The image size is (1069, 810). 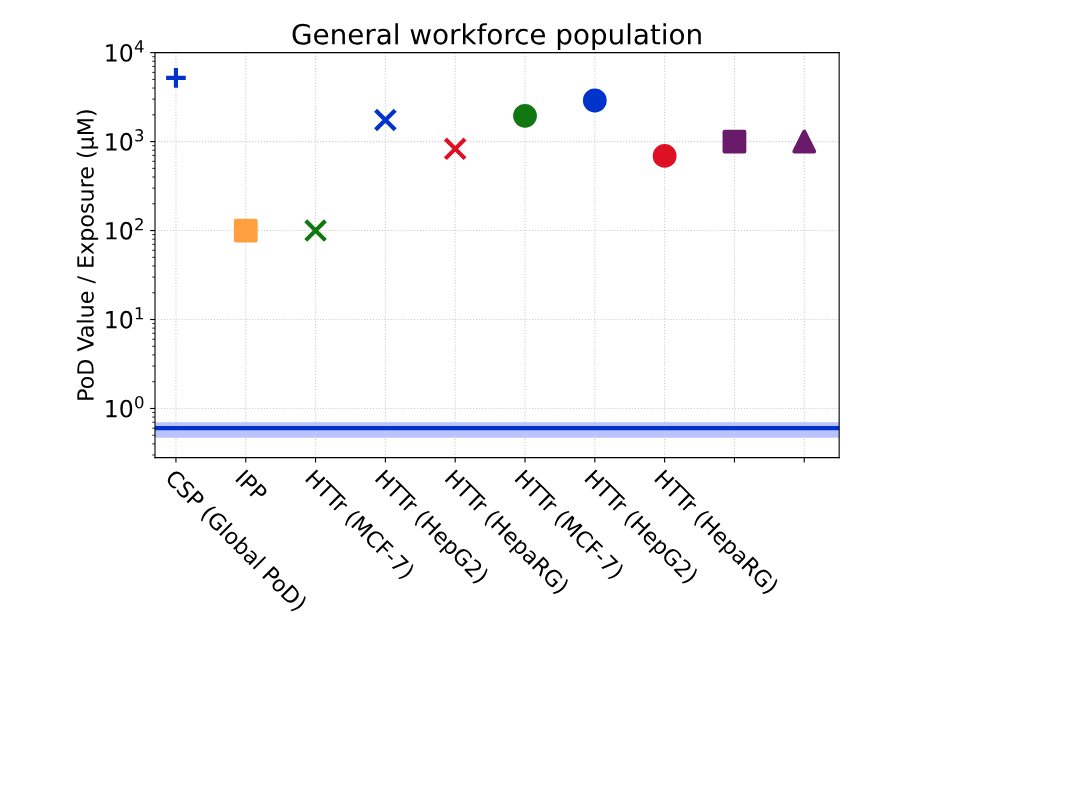 I want to click on y-tick-label: 10$^{2}$, so click(x=124, y=229).